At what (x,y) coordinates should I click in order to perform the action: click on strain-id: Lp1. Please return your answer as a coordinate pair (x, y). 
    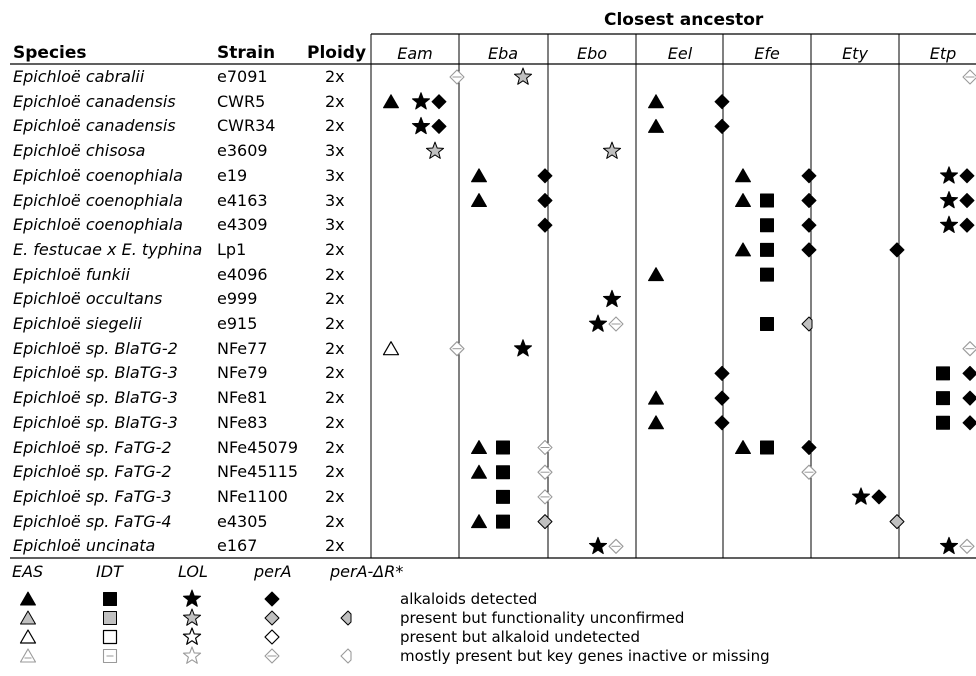
    Looking at the image, I should click on (231, 250).